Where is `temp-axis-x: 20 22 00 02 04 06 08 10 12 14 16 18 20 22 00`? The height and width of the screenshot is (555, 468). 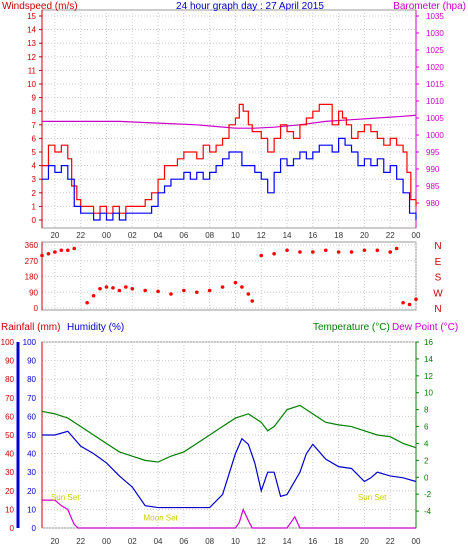
temp-axis-x: 20 22 00 02 04 06 08 10 12 14 16 18 20 22 00 is located at coordinates (235, 541).